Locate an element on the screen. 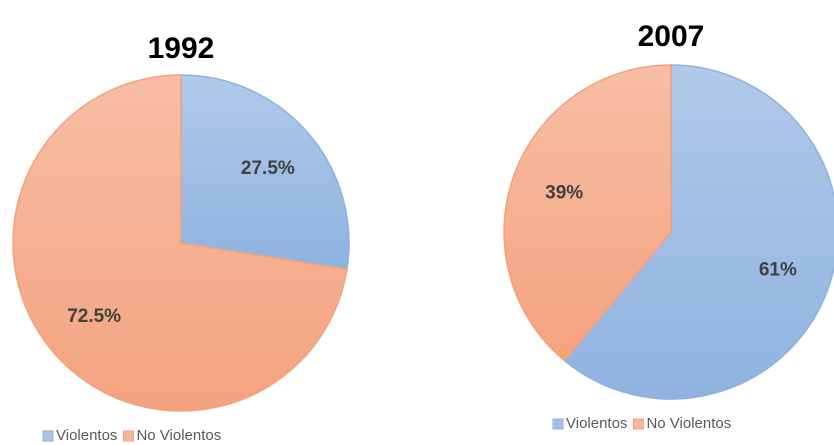  data-label: 27.5% is located at coordinates (268, 168).